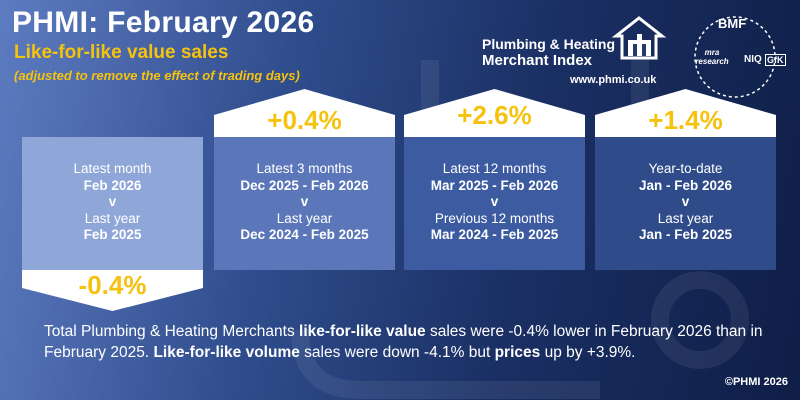 The width and height of the screenshot is (800, 400). Describe the element at coordinates (121, 52) in the screenshot. I see `page-subtitle: Like-for-like value sales` at that location.